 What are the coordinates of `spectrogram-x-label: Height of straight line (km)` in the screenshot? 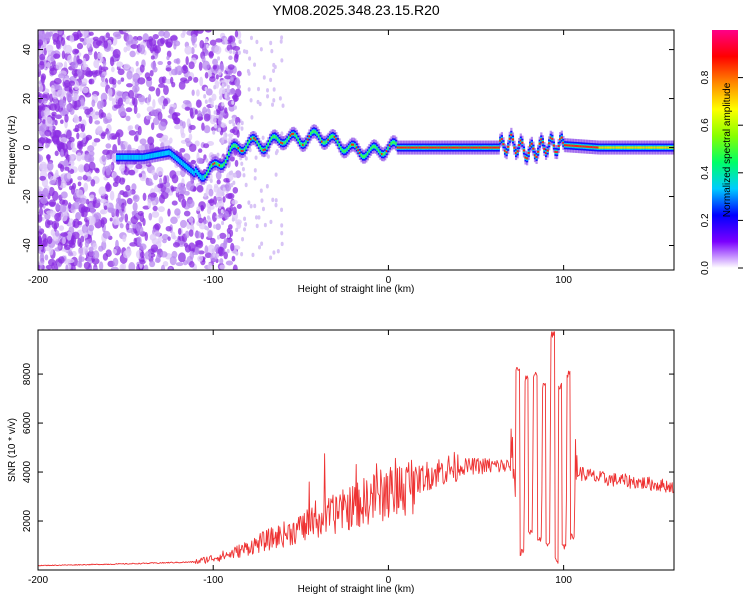 It's located at (356, 289).